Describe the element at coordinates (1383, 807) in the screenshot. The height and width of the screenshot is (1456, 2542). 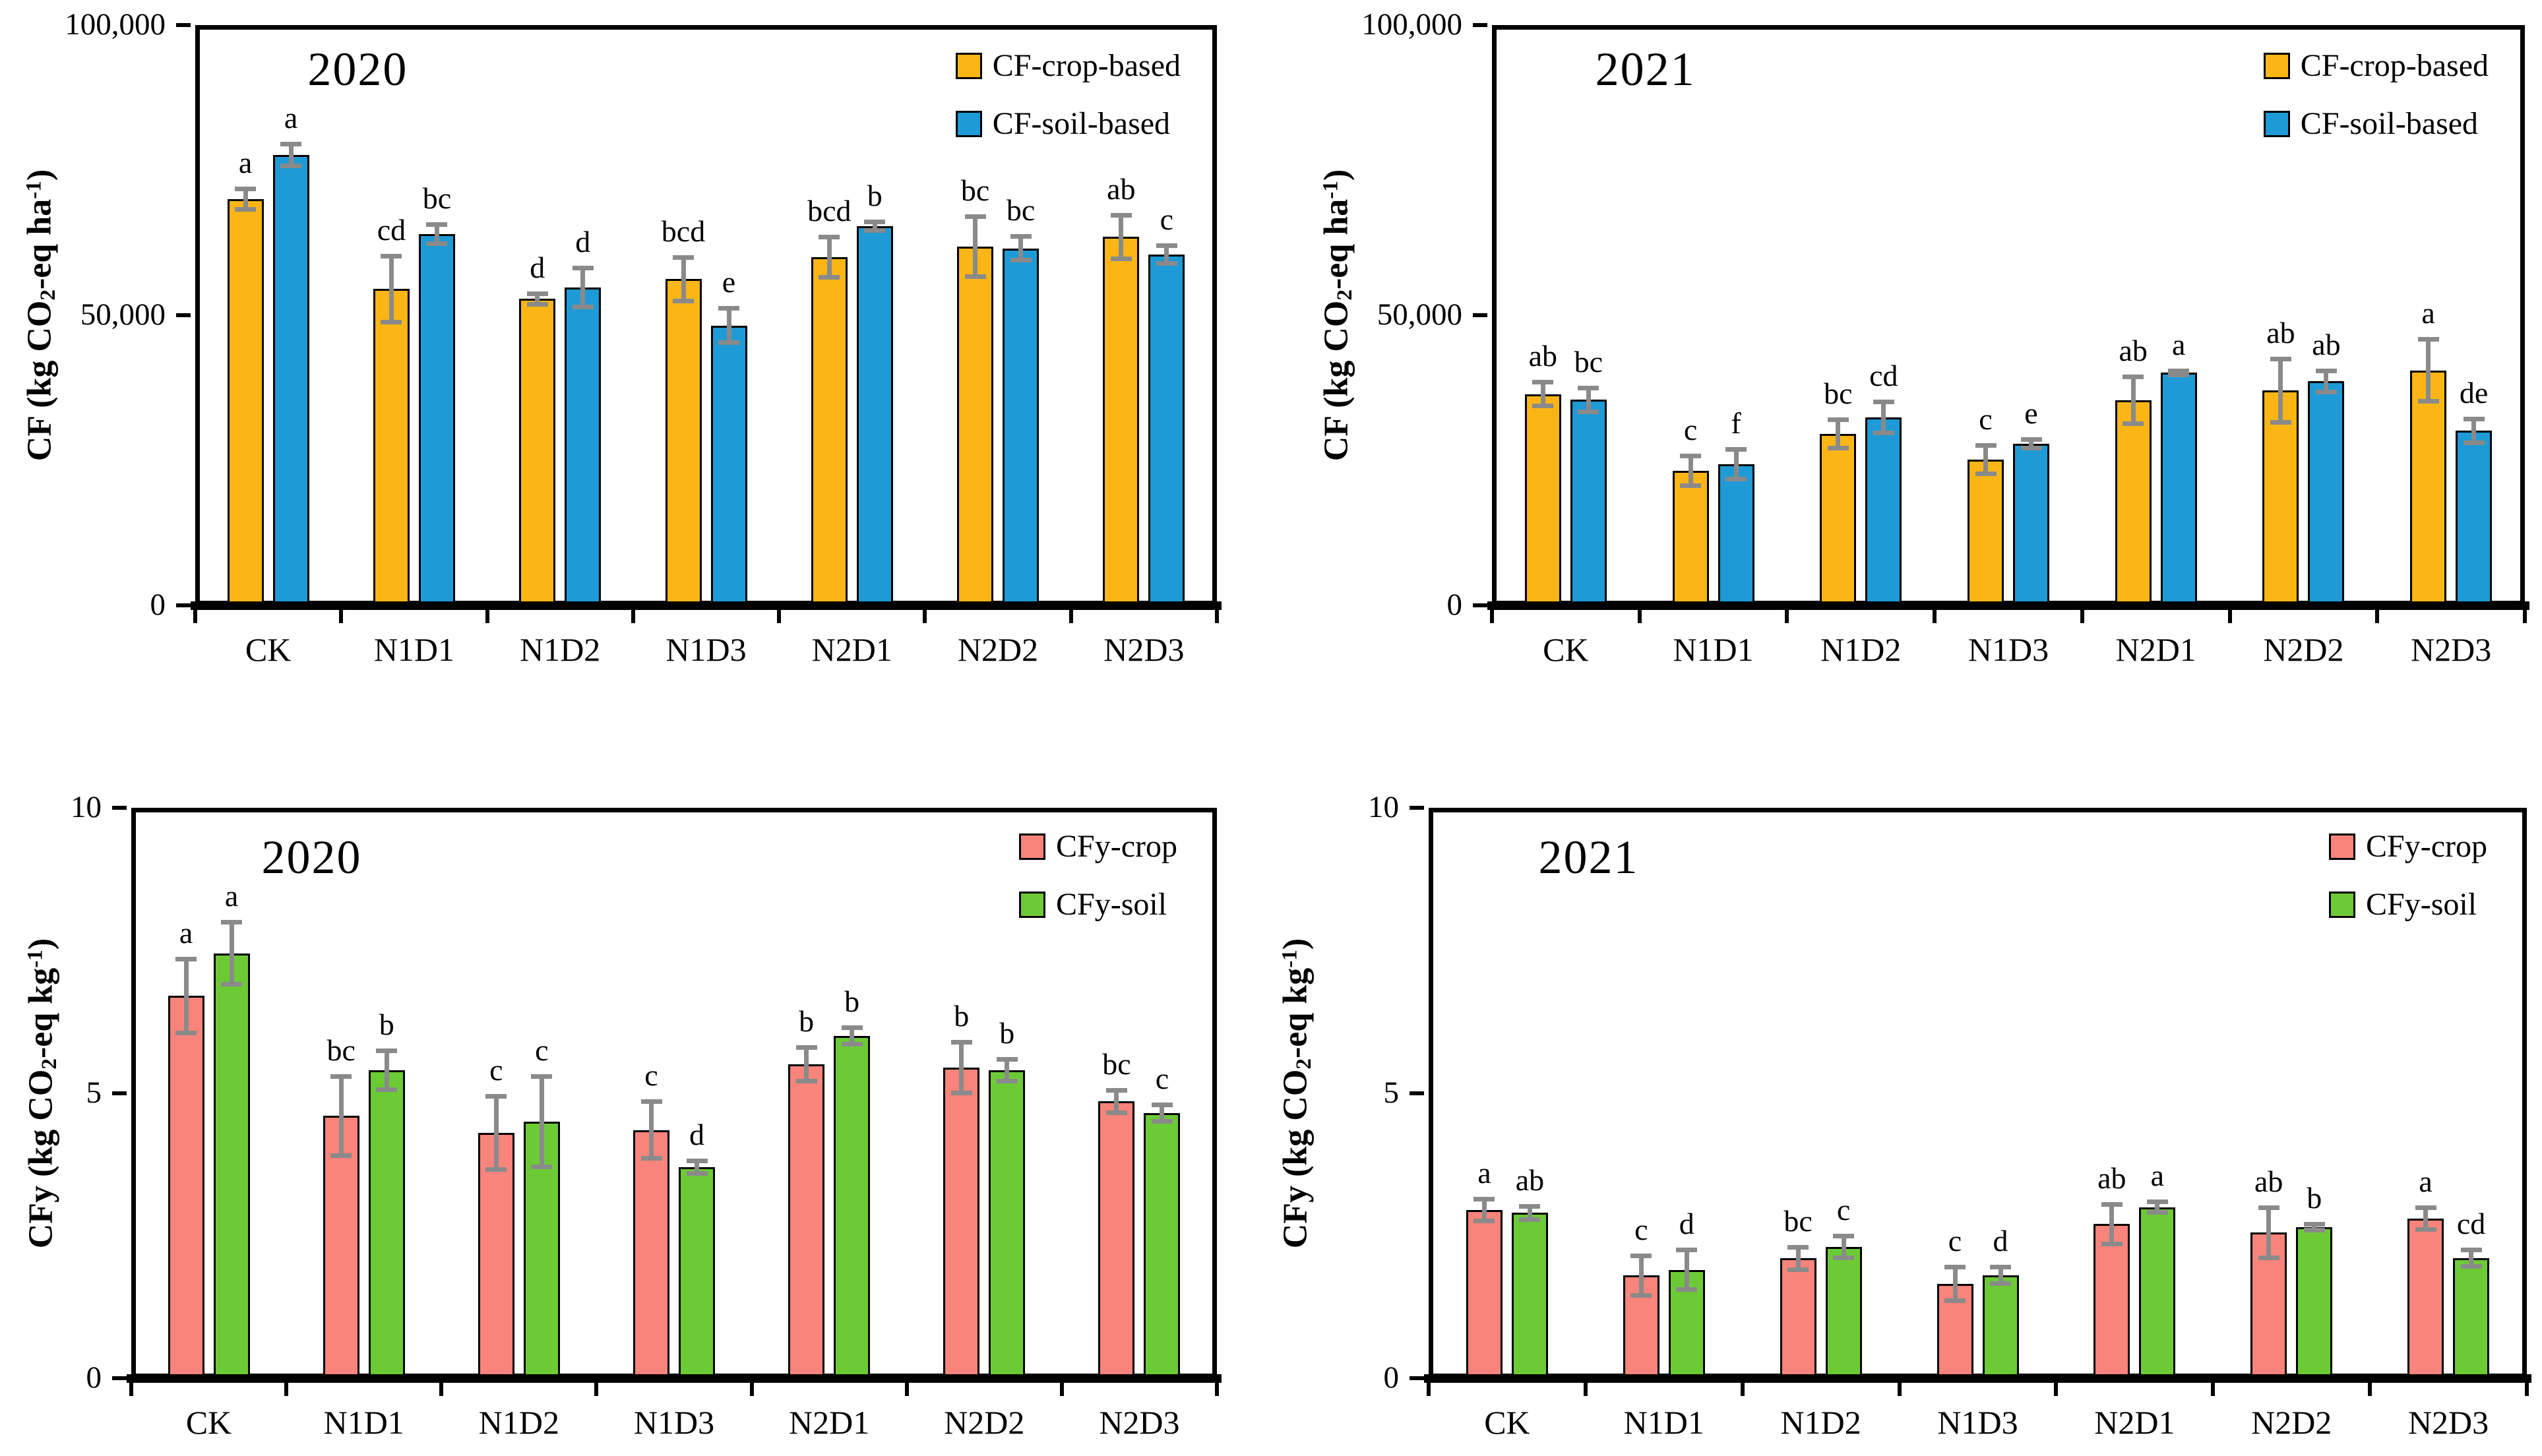
I see `y-tick-label: 10` at that location.